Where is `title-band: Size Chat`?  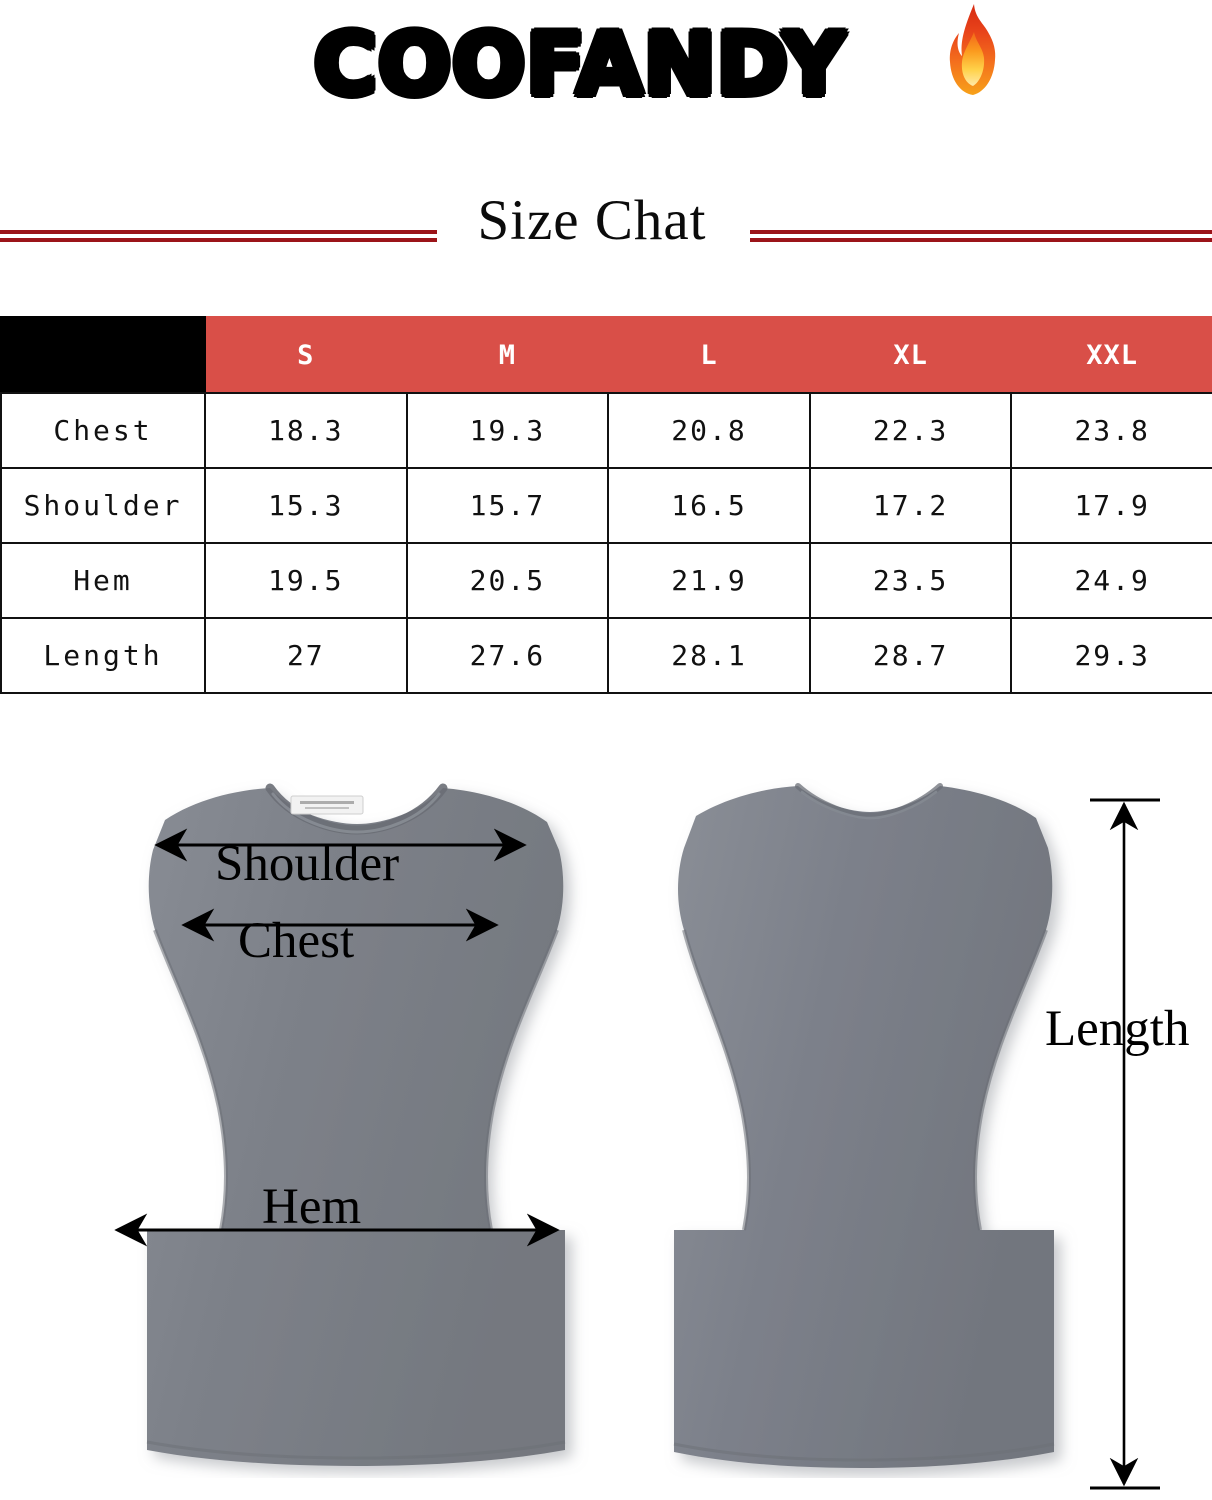
title-band: Size Chat is located at coordinates (606, 238).